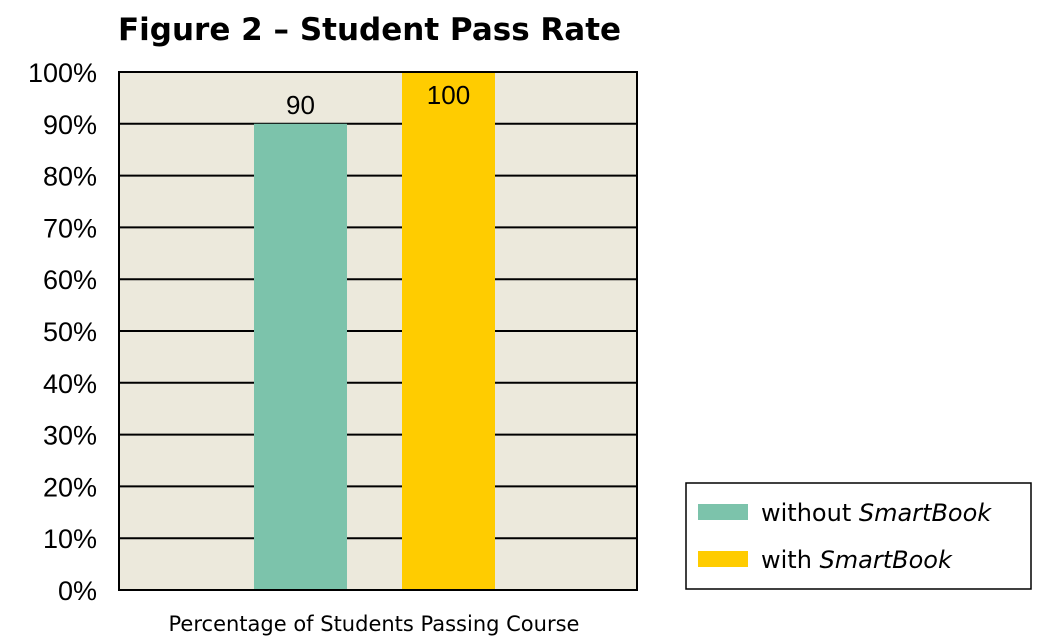  I want to click on y-tick-label: 0%, so click(77, 591).